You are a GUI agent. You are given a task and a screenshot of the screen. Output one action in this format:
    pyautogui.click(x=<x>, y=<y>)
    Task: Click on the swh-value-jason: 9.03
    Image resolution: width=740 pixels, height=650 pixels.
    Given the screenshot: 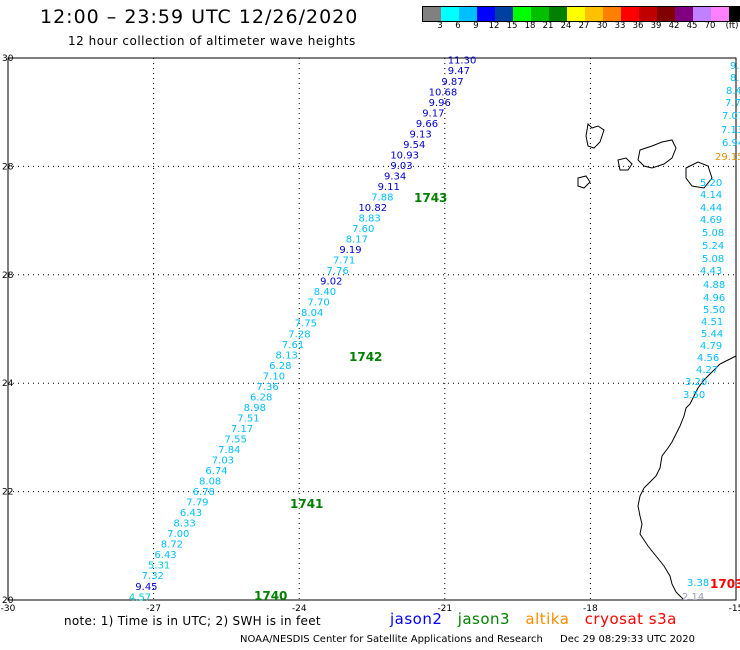 What is the action you would take?
    pyautogui.click(x=401, y=166)
    